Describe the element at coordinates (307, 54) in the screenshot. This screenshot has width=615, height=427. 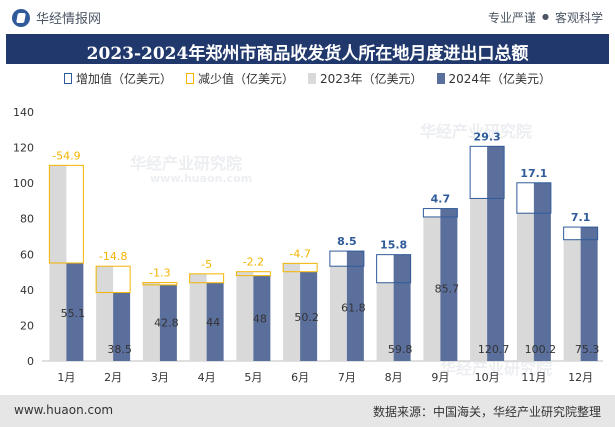
I see `chart-title: 2023-2024年郑州市商品收发货人所在地月度进出口总额` at that location.